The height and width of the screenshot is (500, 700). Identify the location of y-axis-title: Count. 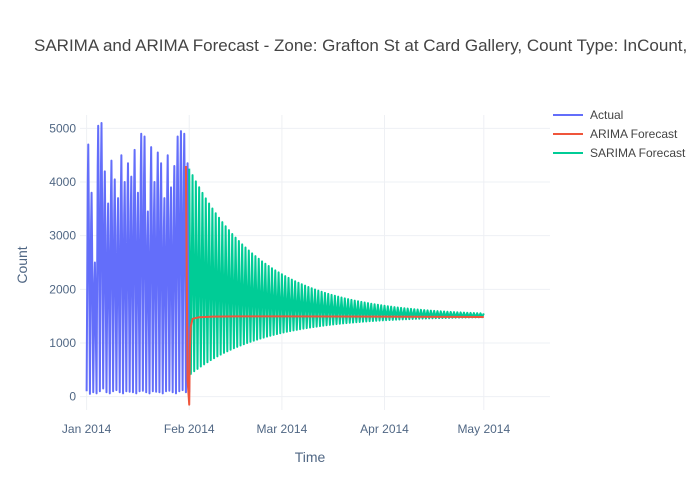
(22, 264).